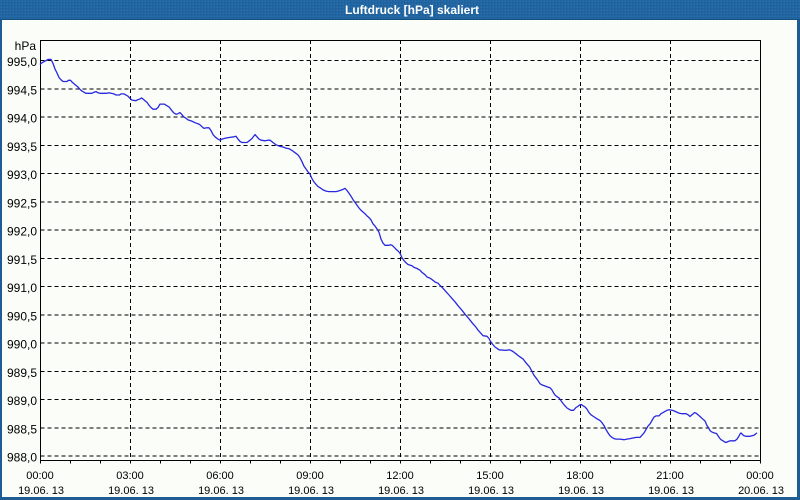 The height and width of the screenshot is (500, 800). Describe the element at coordinates (22, 232) in the screenshot. I see `svg-text: 992,0` at that location.